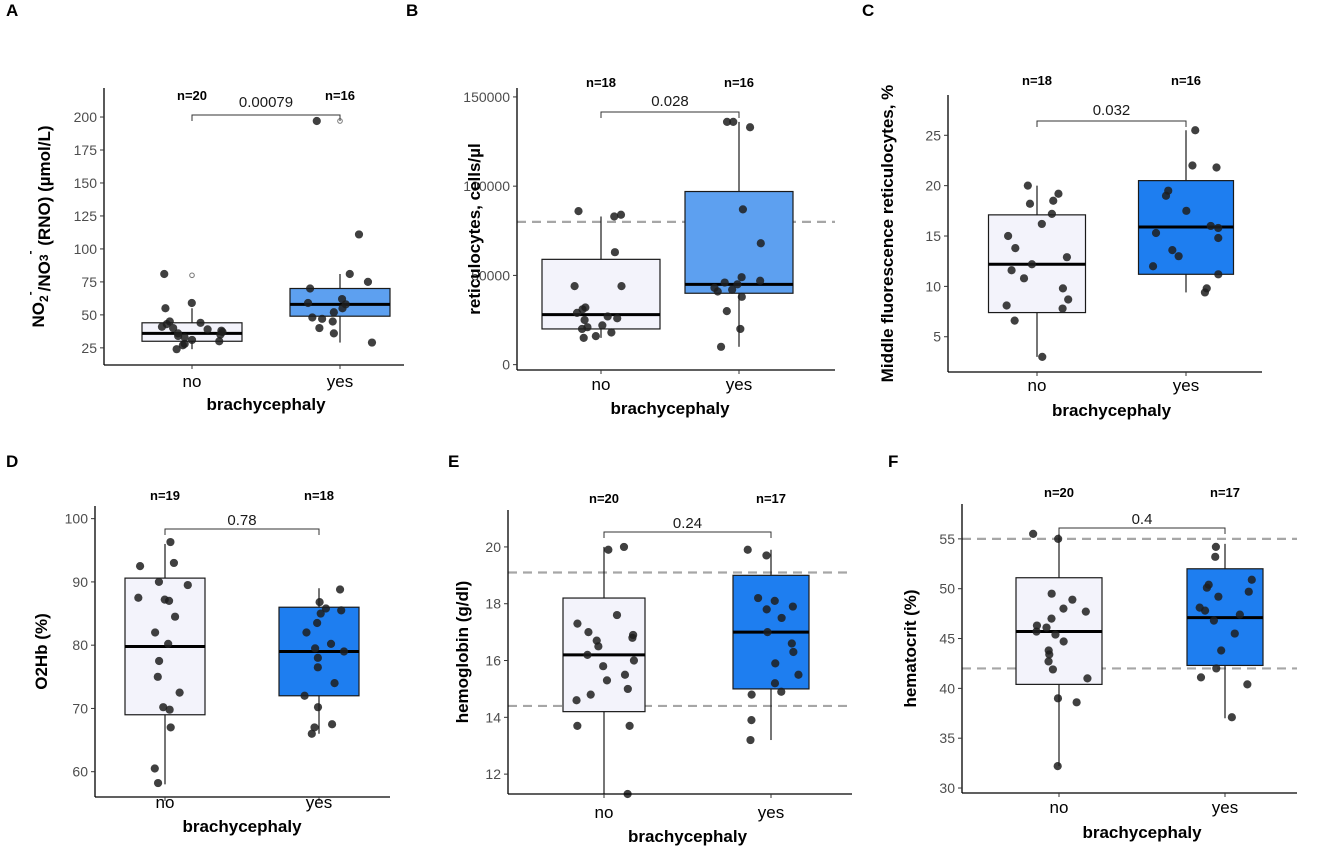 Image resolution: width=1325 pixels, height=851 pixels. What do you see at coordinates (687, 523) in the screenshot?
I see `p-value-label: 0.24` at bounding box center [687, 523].